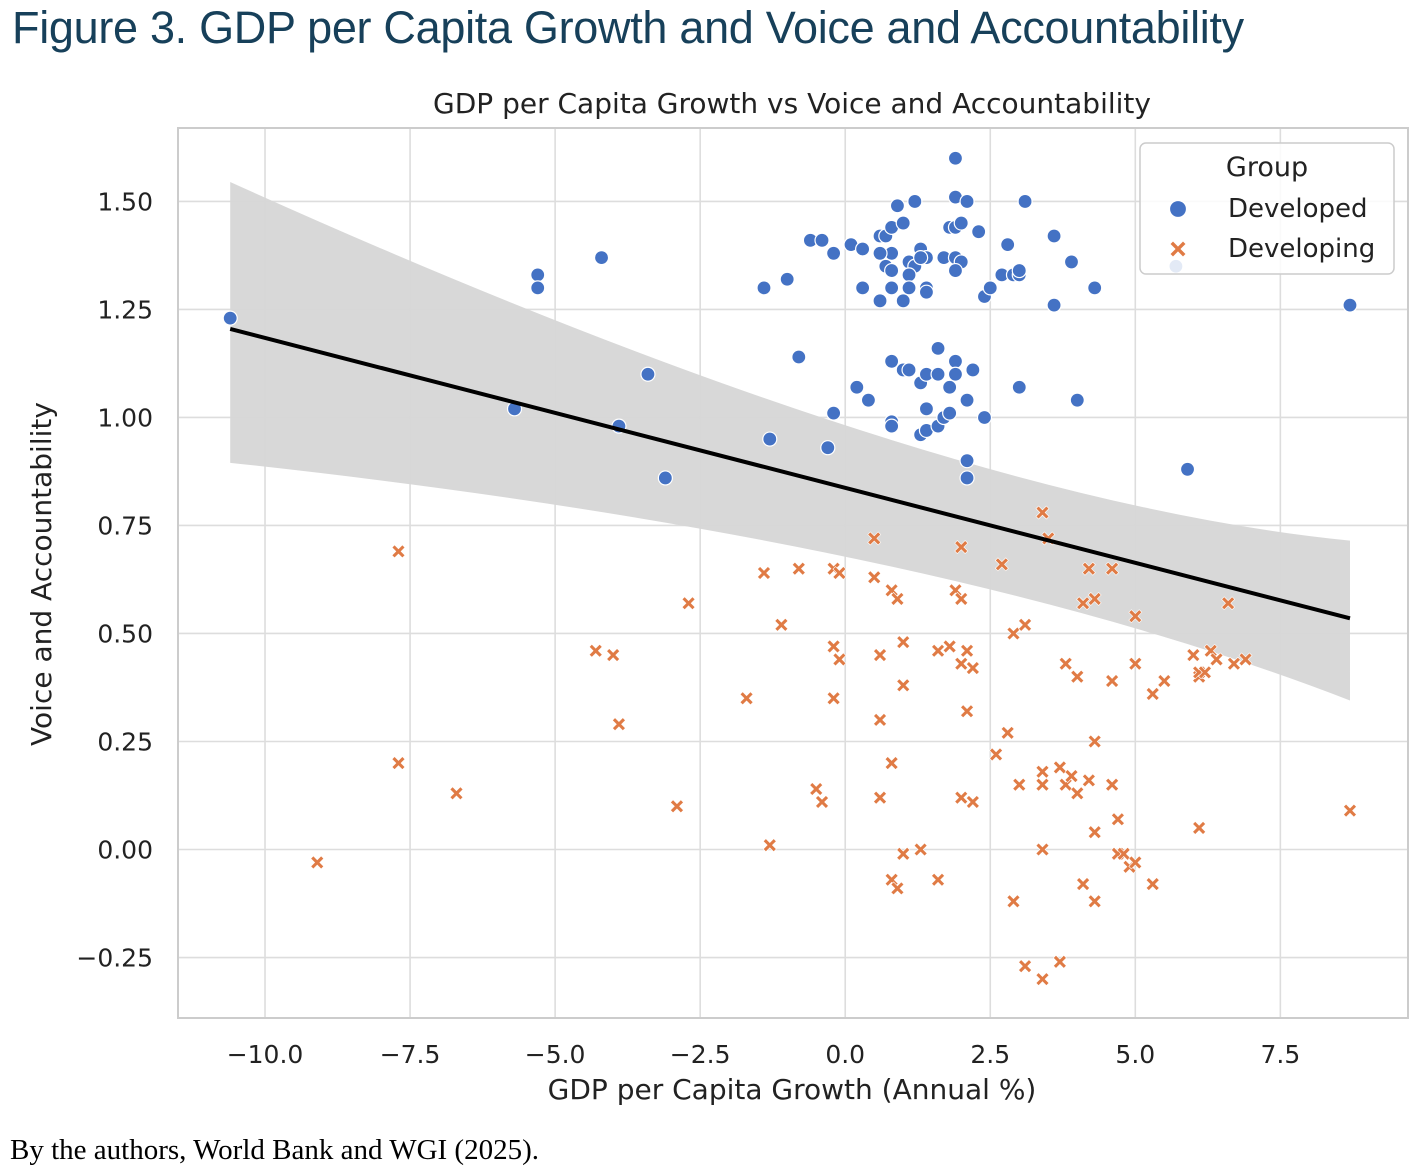 The width and height of the screenshot is (1417, 1171). What do you see at coordinates (1135, 1054) in the screenshot?
I see `x-tick-label: 5.0` at bounding box center [1135, 1054].